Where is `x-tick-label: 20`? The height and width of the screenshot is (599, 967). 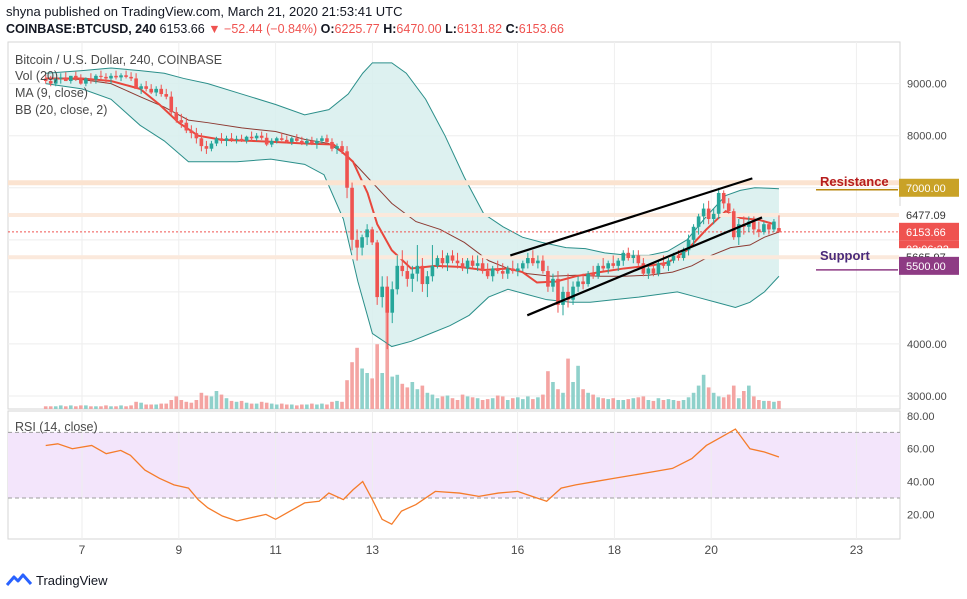
x-tick-label: 20 is located at coordinates (712, 550).